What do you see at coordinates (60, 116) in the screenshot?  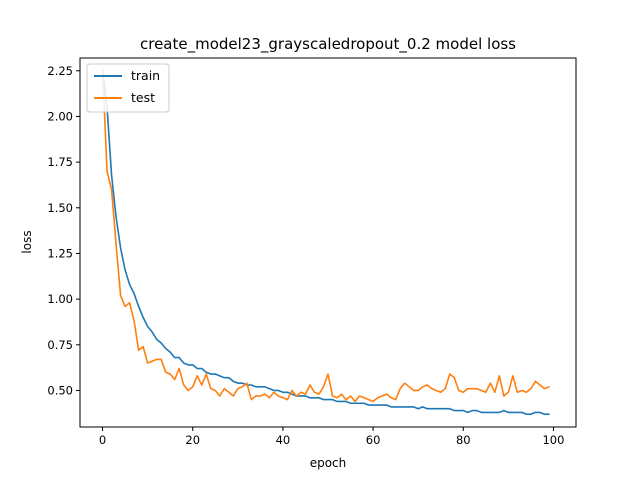 I see `y-tick-label: 2.00` at bounding box center [60, 116].